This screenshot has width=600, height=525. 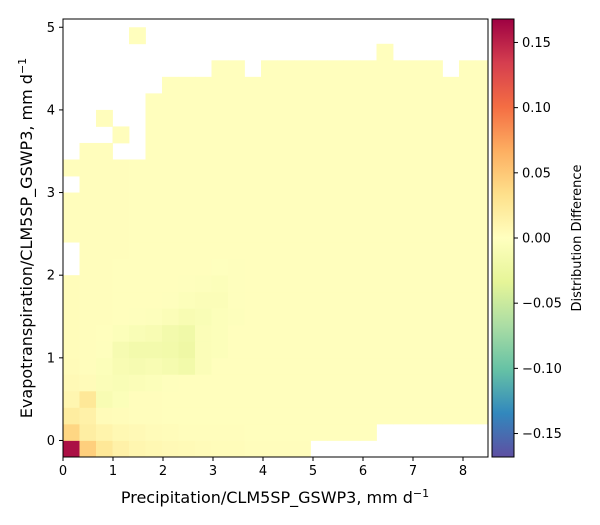 I want to click on x-tick-label: 8, so click(x=463, y=471).